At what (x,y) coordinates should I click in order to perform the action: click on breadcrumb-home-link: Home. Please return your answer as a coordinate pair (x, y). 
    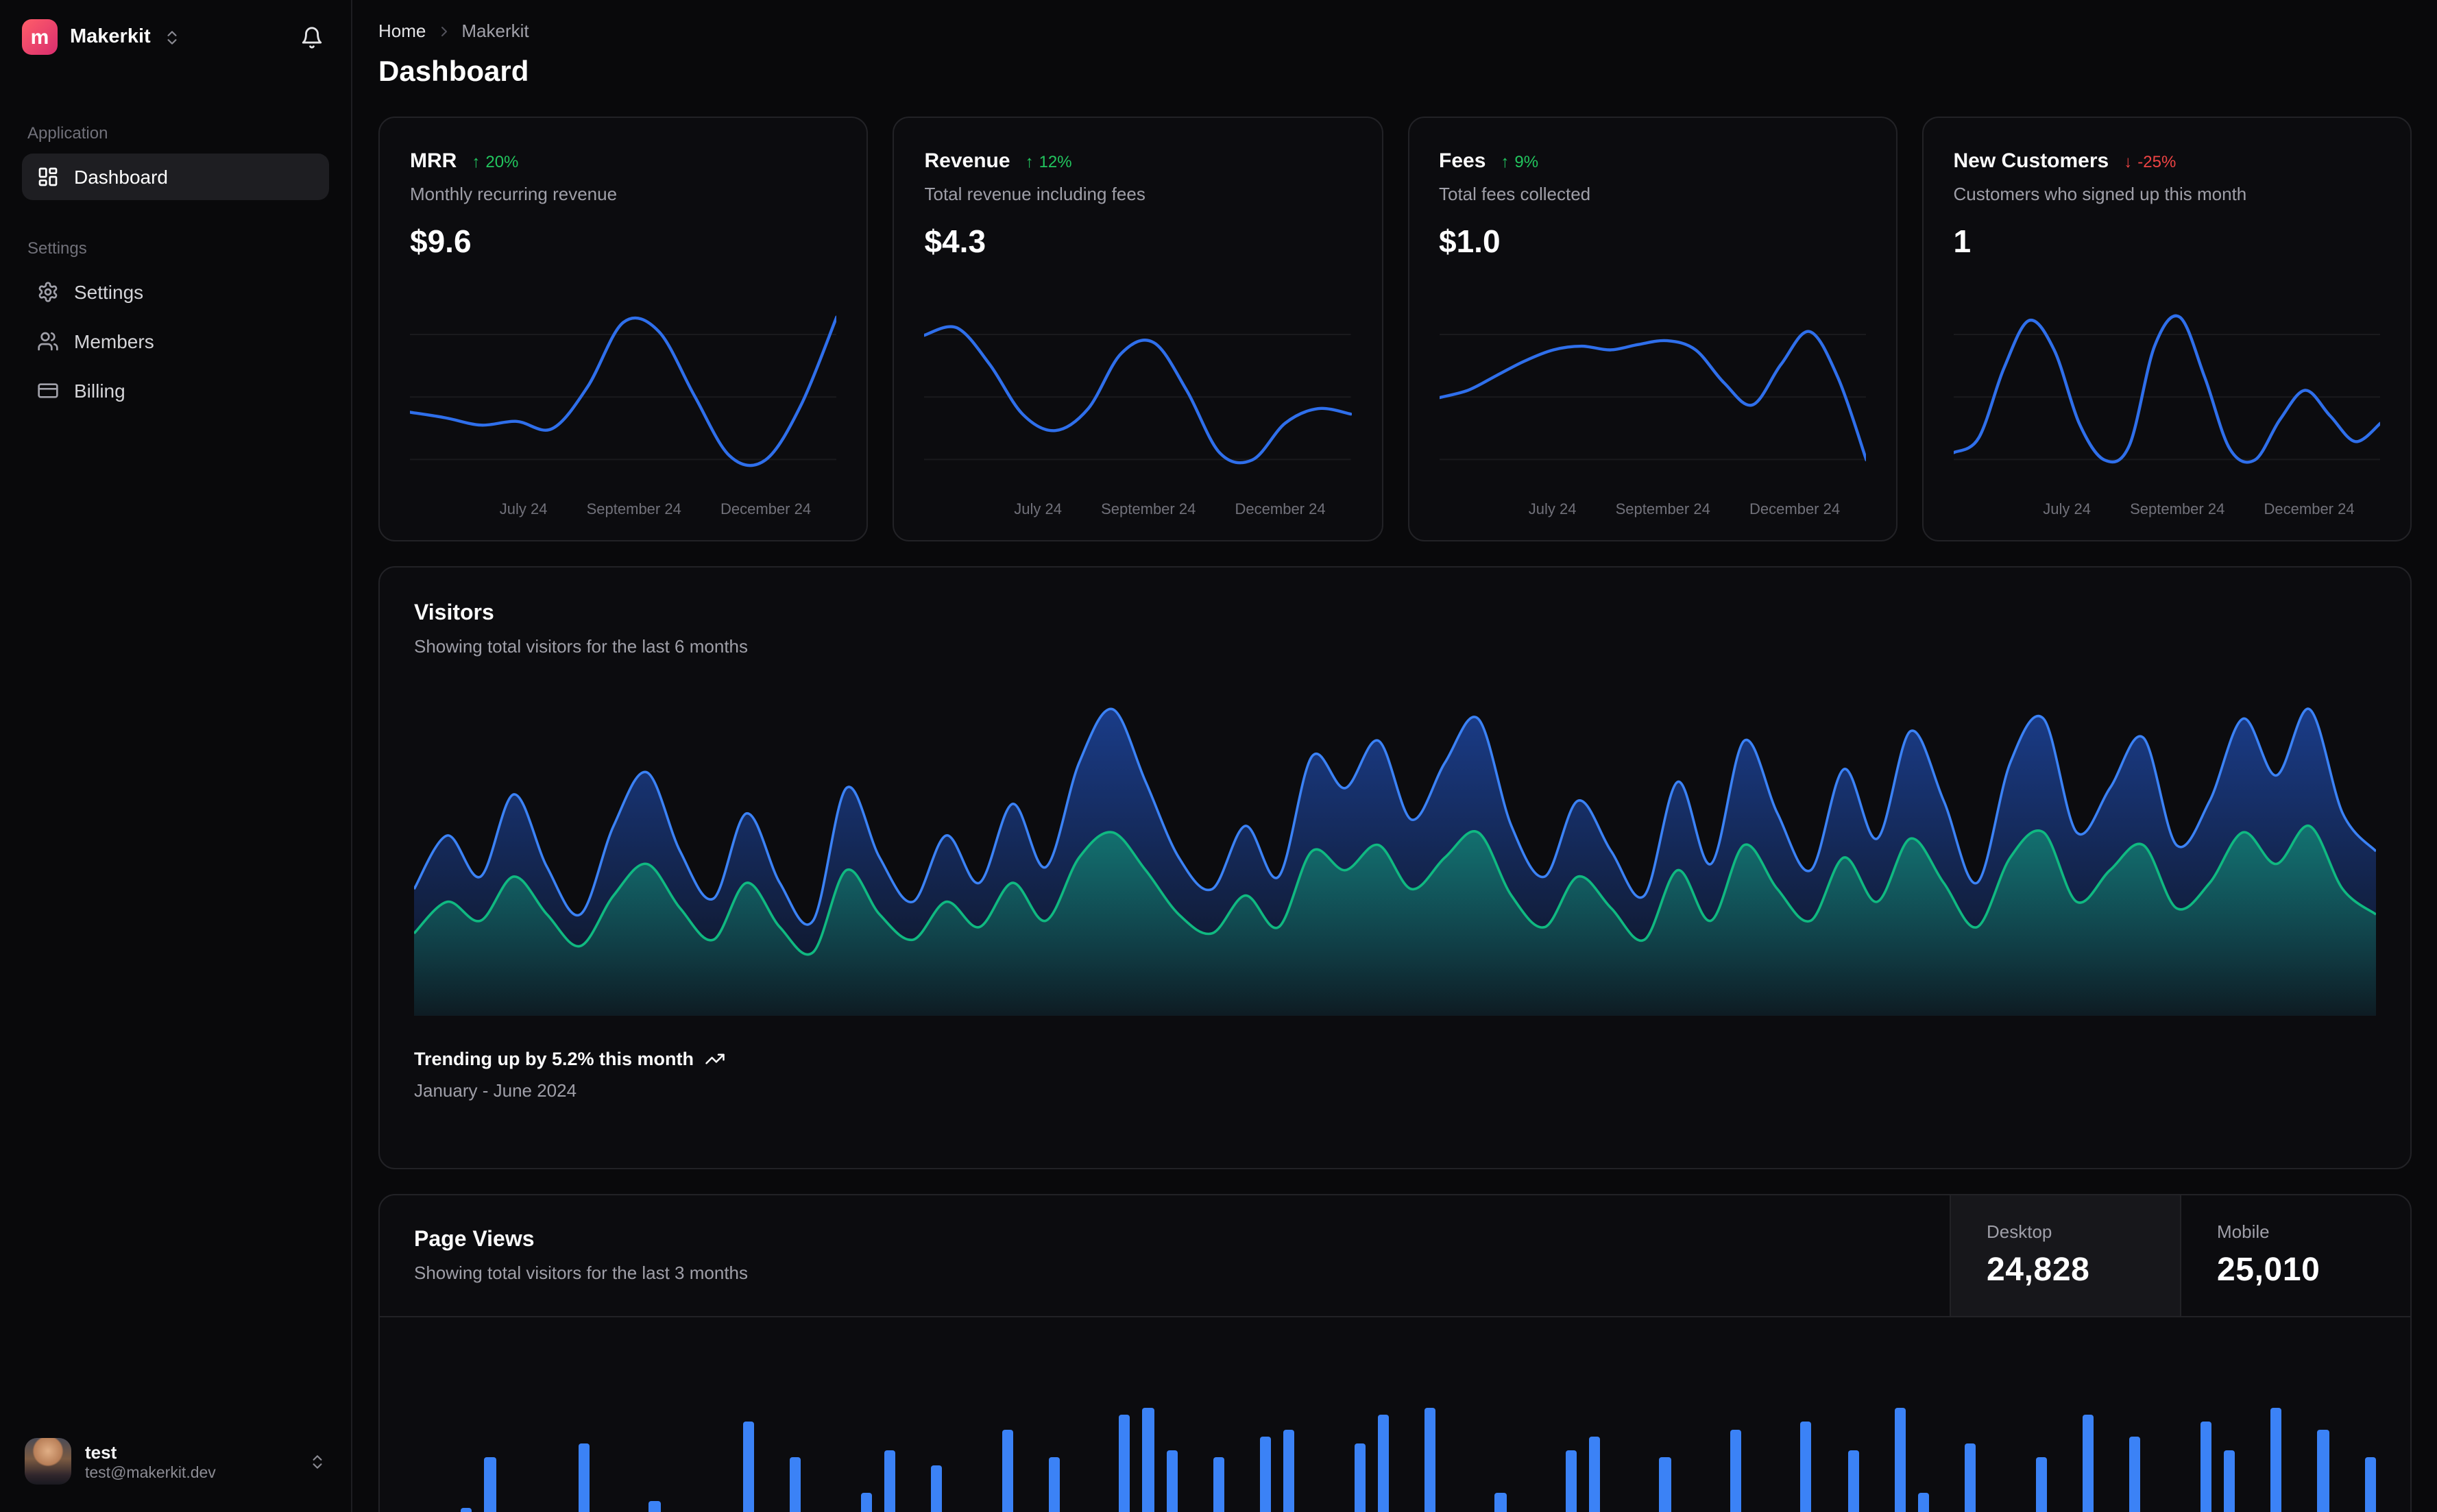
    Looking at the image, I should click on (402, 31).